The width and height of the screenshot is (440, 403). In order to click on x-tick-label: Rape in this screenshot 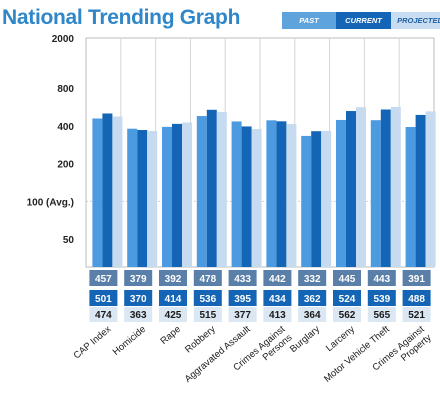, I will do `click(170, 335)`.